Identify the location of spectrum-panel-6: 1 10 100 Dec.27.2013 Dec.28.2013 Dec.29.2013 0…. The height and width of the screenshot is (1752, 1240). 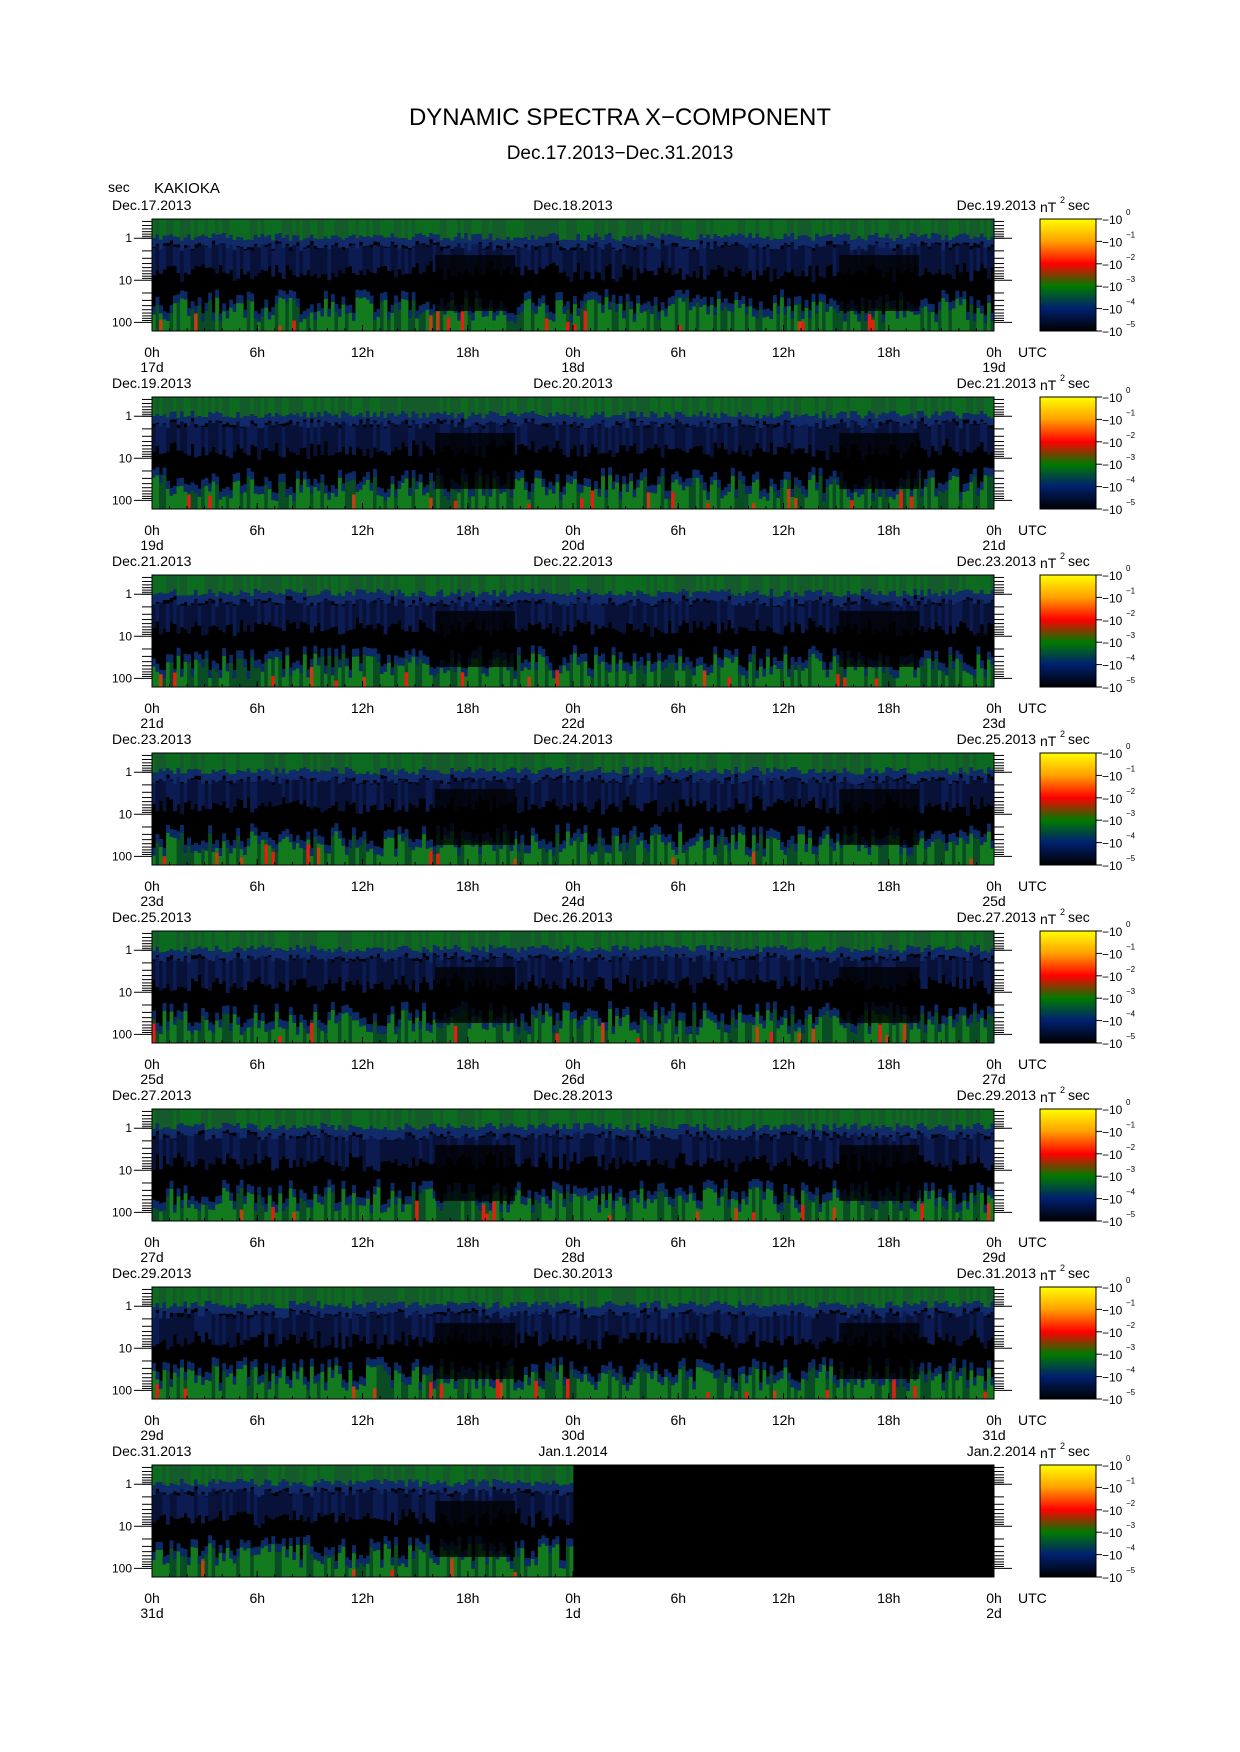
(624, 1175).